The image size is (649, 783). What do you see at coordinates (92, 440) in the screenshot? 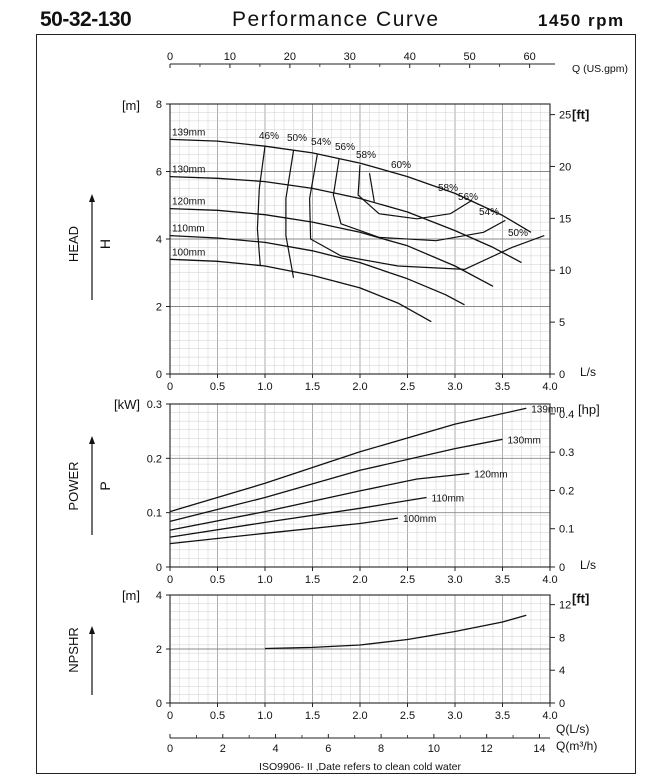
I see `power-axis-arrowhead` at bounding box center [92, 440].